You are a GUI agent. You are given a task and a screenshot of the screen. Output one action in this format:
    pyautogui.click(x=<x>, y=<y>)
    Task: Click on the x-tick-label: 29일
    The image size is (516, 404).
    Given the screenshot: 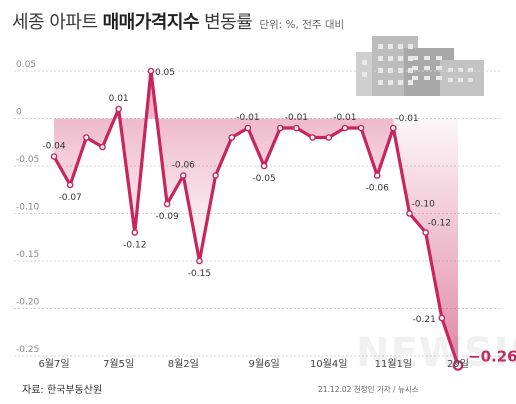 What is the action you would take?
    pyautogui.click(x=458, y=364)
    